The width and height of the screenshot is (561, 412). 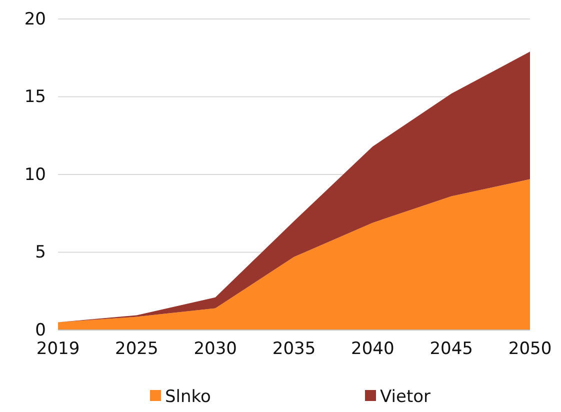 I want to click on y-tick-label: 0, so click(x=40, y=330).